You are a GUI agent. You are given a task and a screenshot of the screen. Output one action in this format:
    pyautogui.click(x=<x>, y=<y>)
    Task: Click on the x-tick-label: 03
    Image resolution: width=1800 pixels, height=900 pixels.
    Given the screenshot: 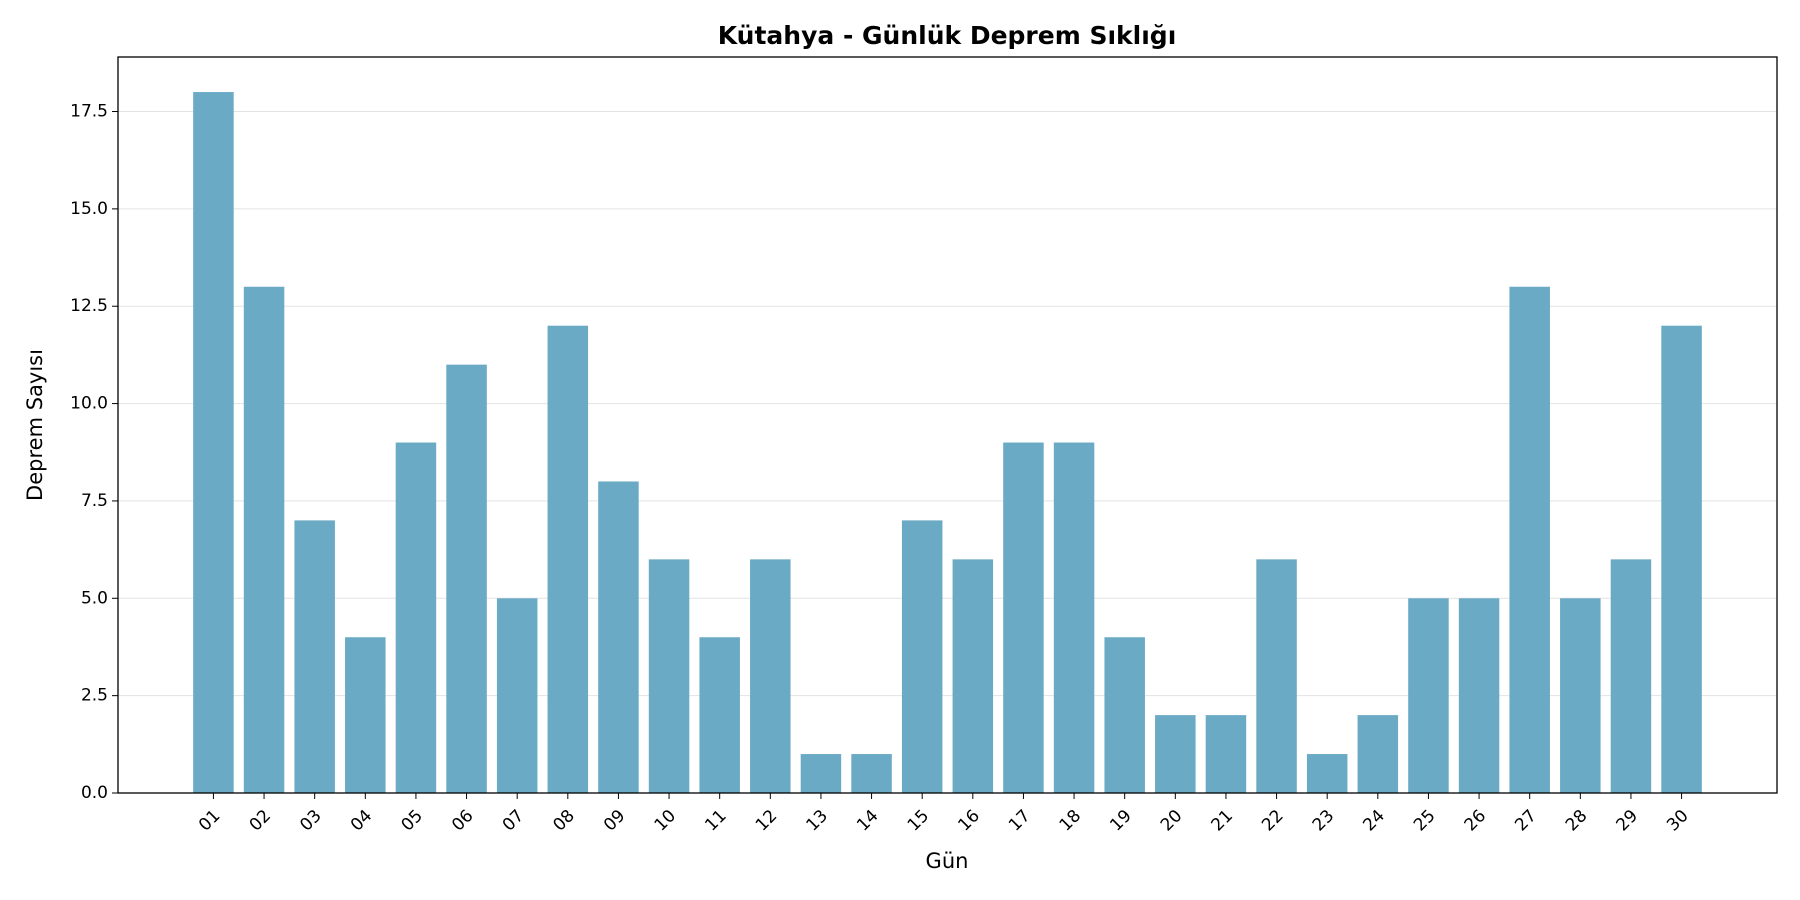 What is the action you would take?
    pyautogui.click(x=310, y=820)
    